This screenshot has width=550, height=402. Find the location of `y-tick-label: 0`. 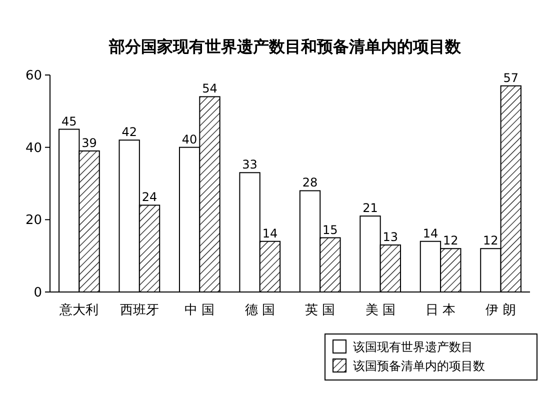

y-tick-label: 0 is located at coordinates (38, 293).